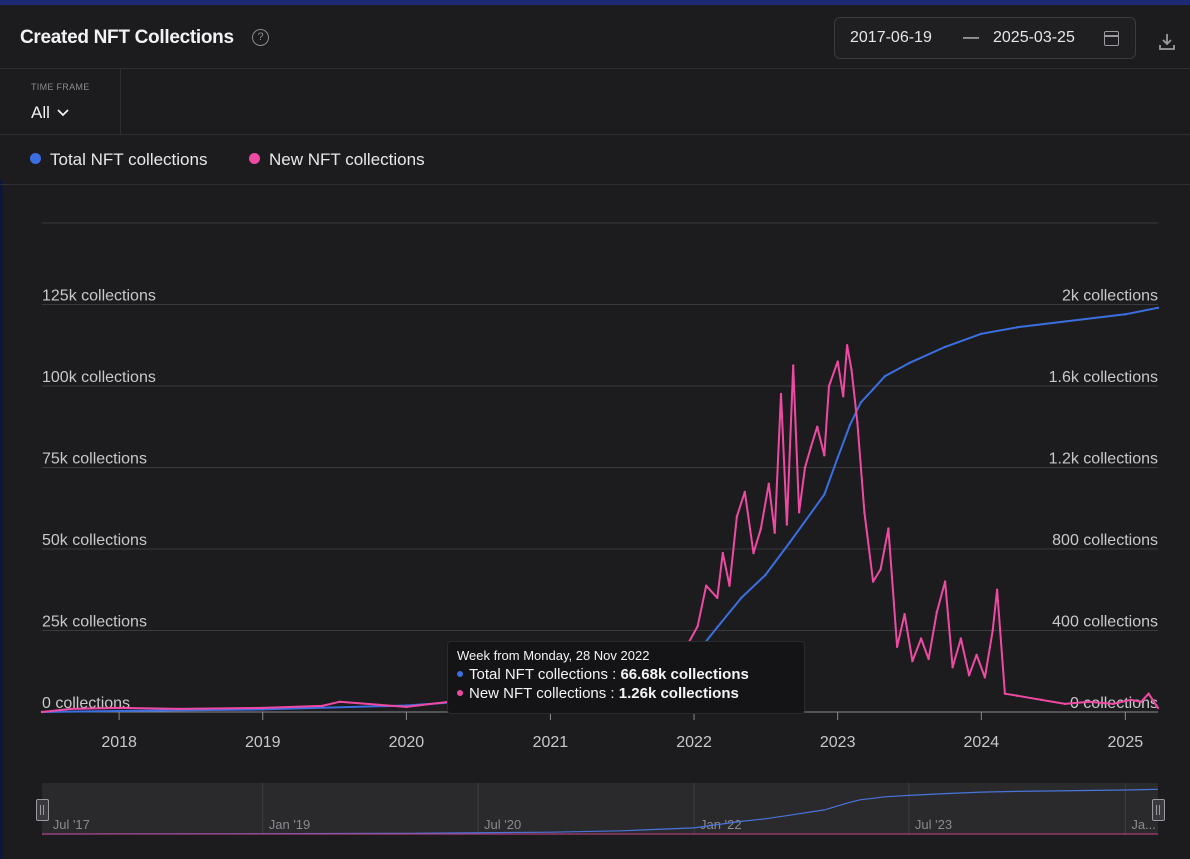  What do you see at coordinates (933, 824) in the screenshot?
I see `navigator-label: Jul '23` at bounding box center [933, 824].